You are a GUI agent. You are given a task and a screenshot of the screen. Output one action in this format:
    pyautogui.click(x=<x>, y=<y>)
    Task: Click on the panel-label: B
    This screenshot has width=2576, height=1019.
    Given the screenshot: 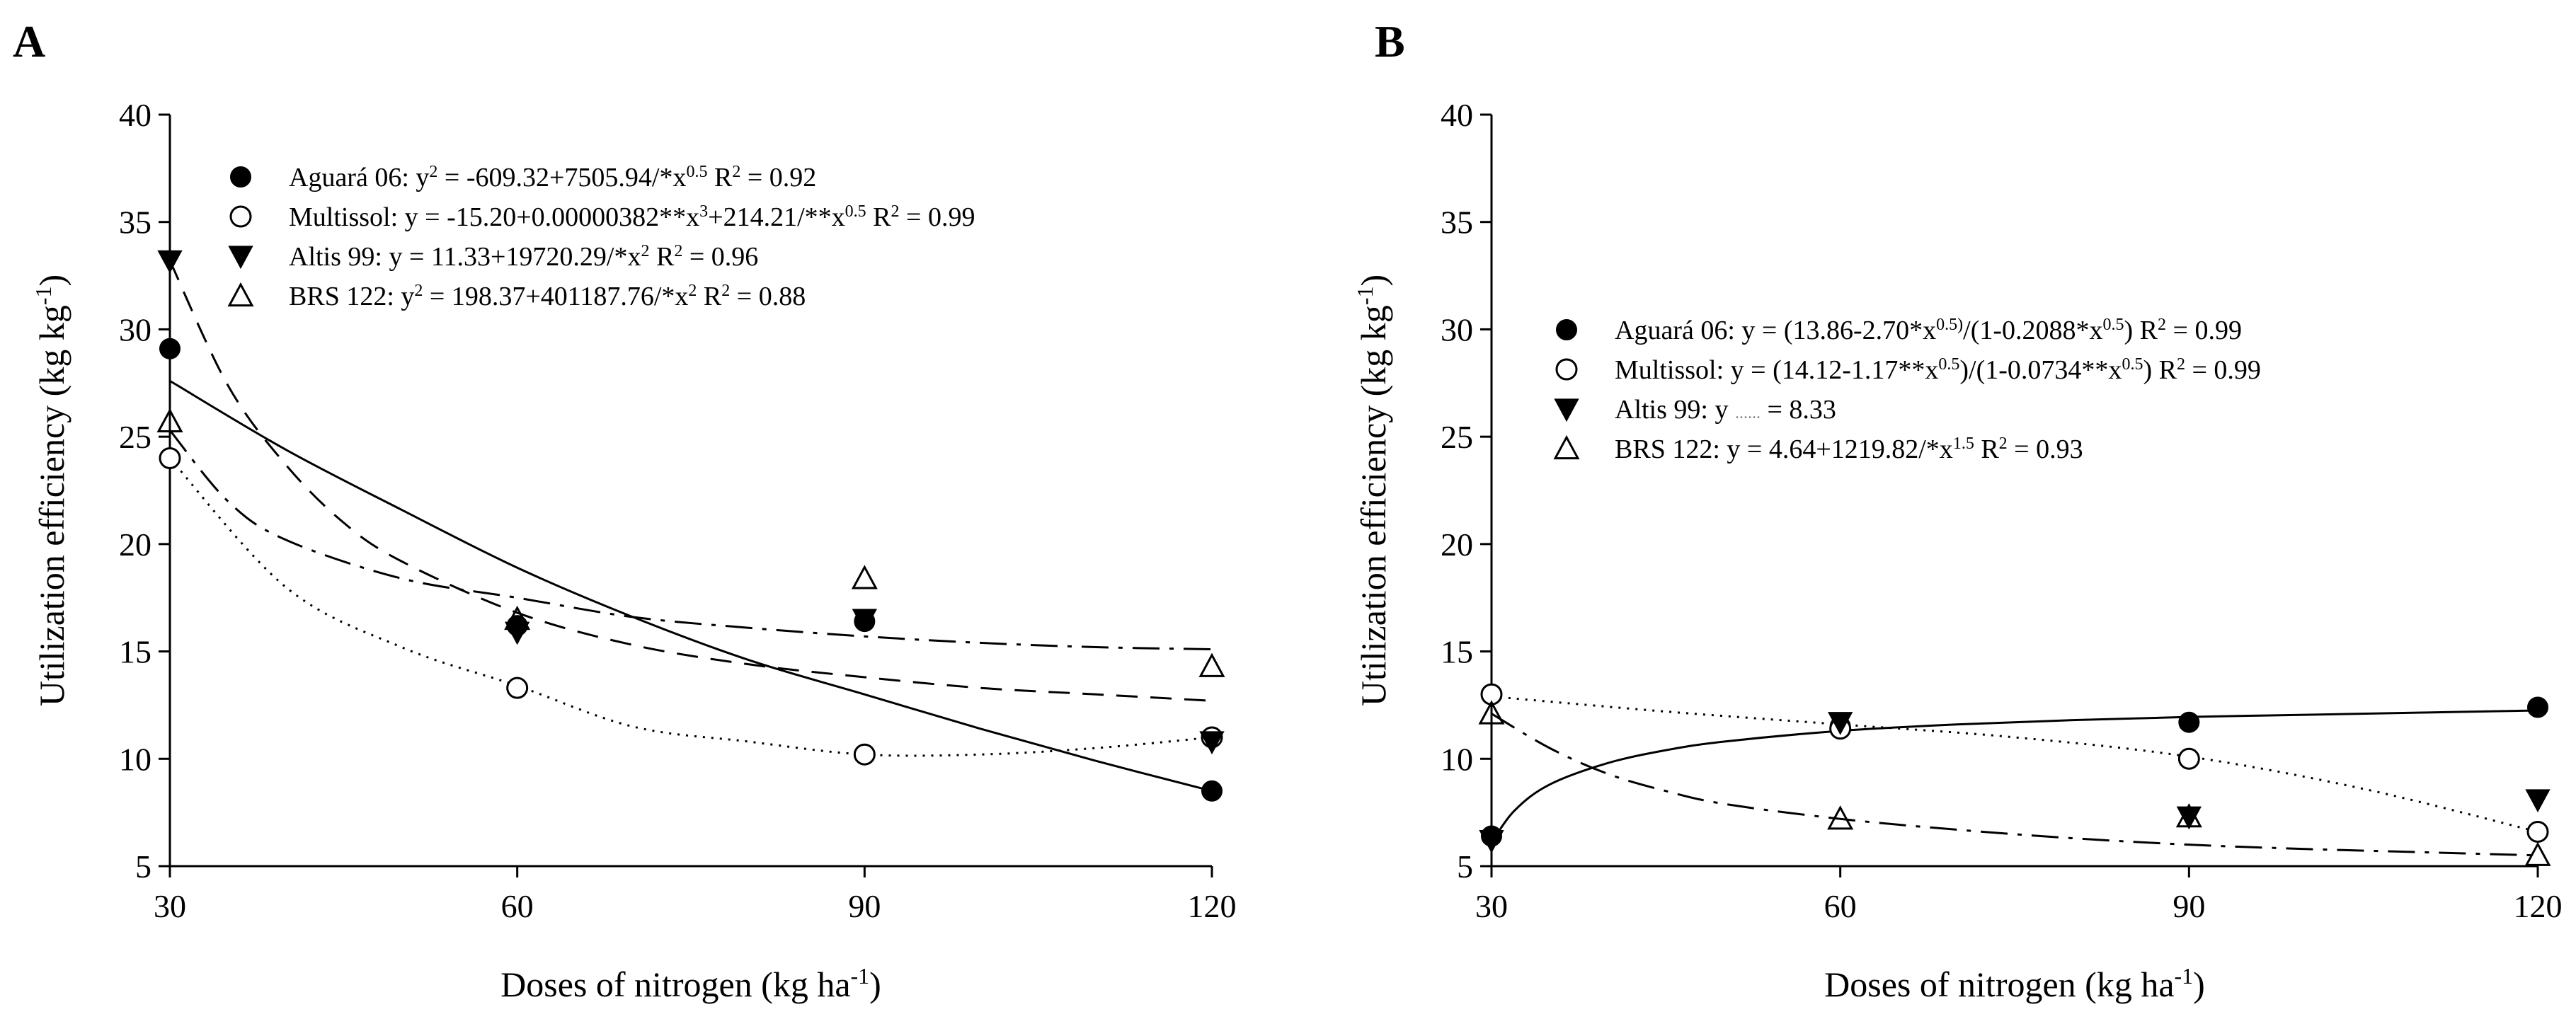 What is the action you would take?
    pyautogui.click(x=1390, y=41)
    